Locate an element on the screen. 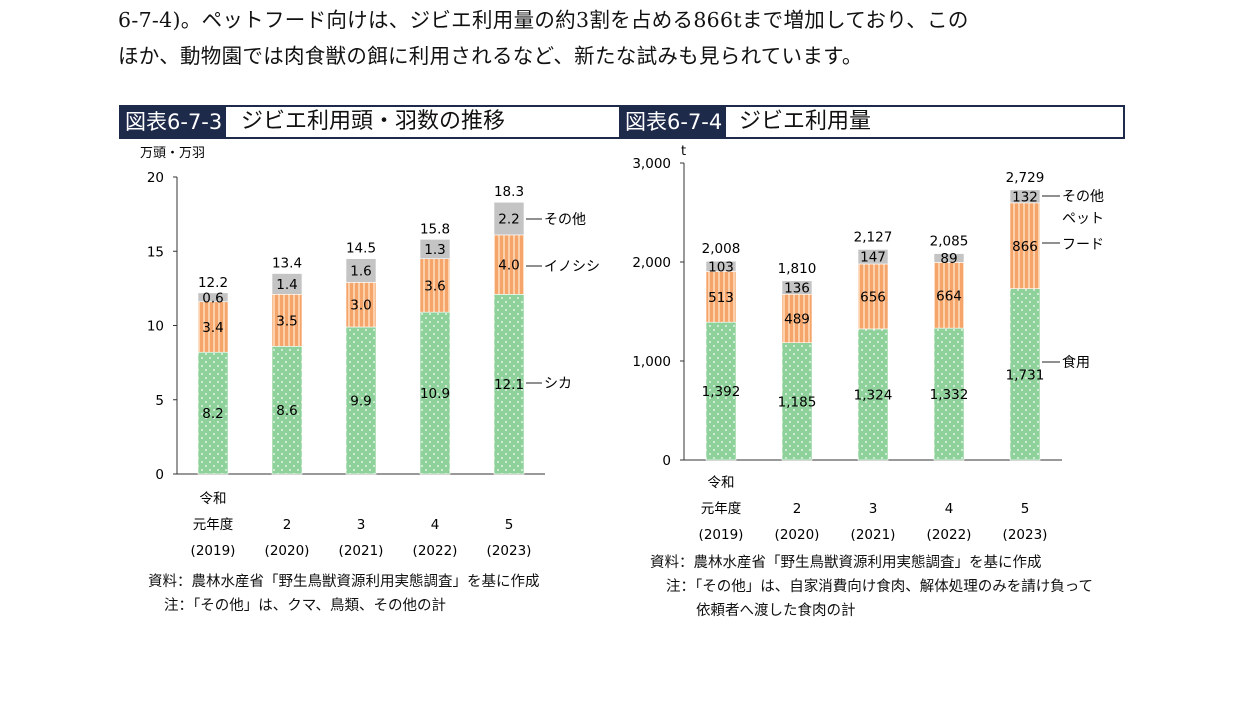 The image size is (1241, 716). figure-2-note-2: 依頼者へ渡した食肉の計 is located at coordinates (776, 611).